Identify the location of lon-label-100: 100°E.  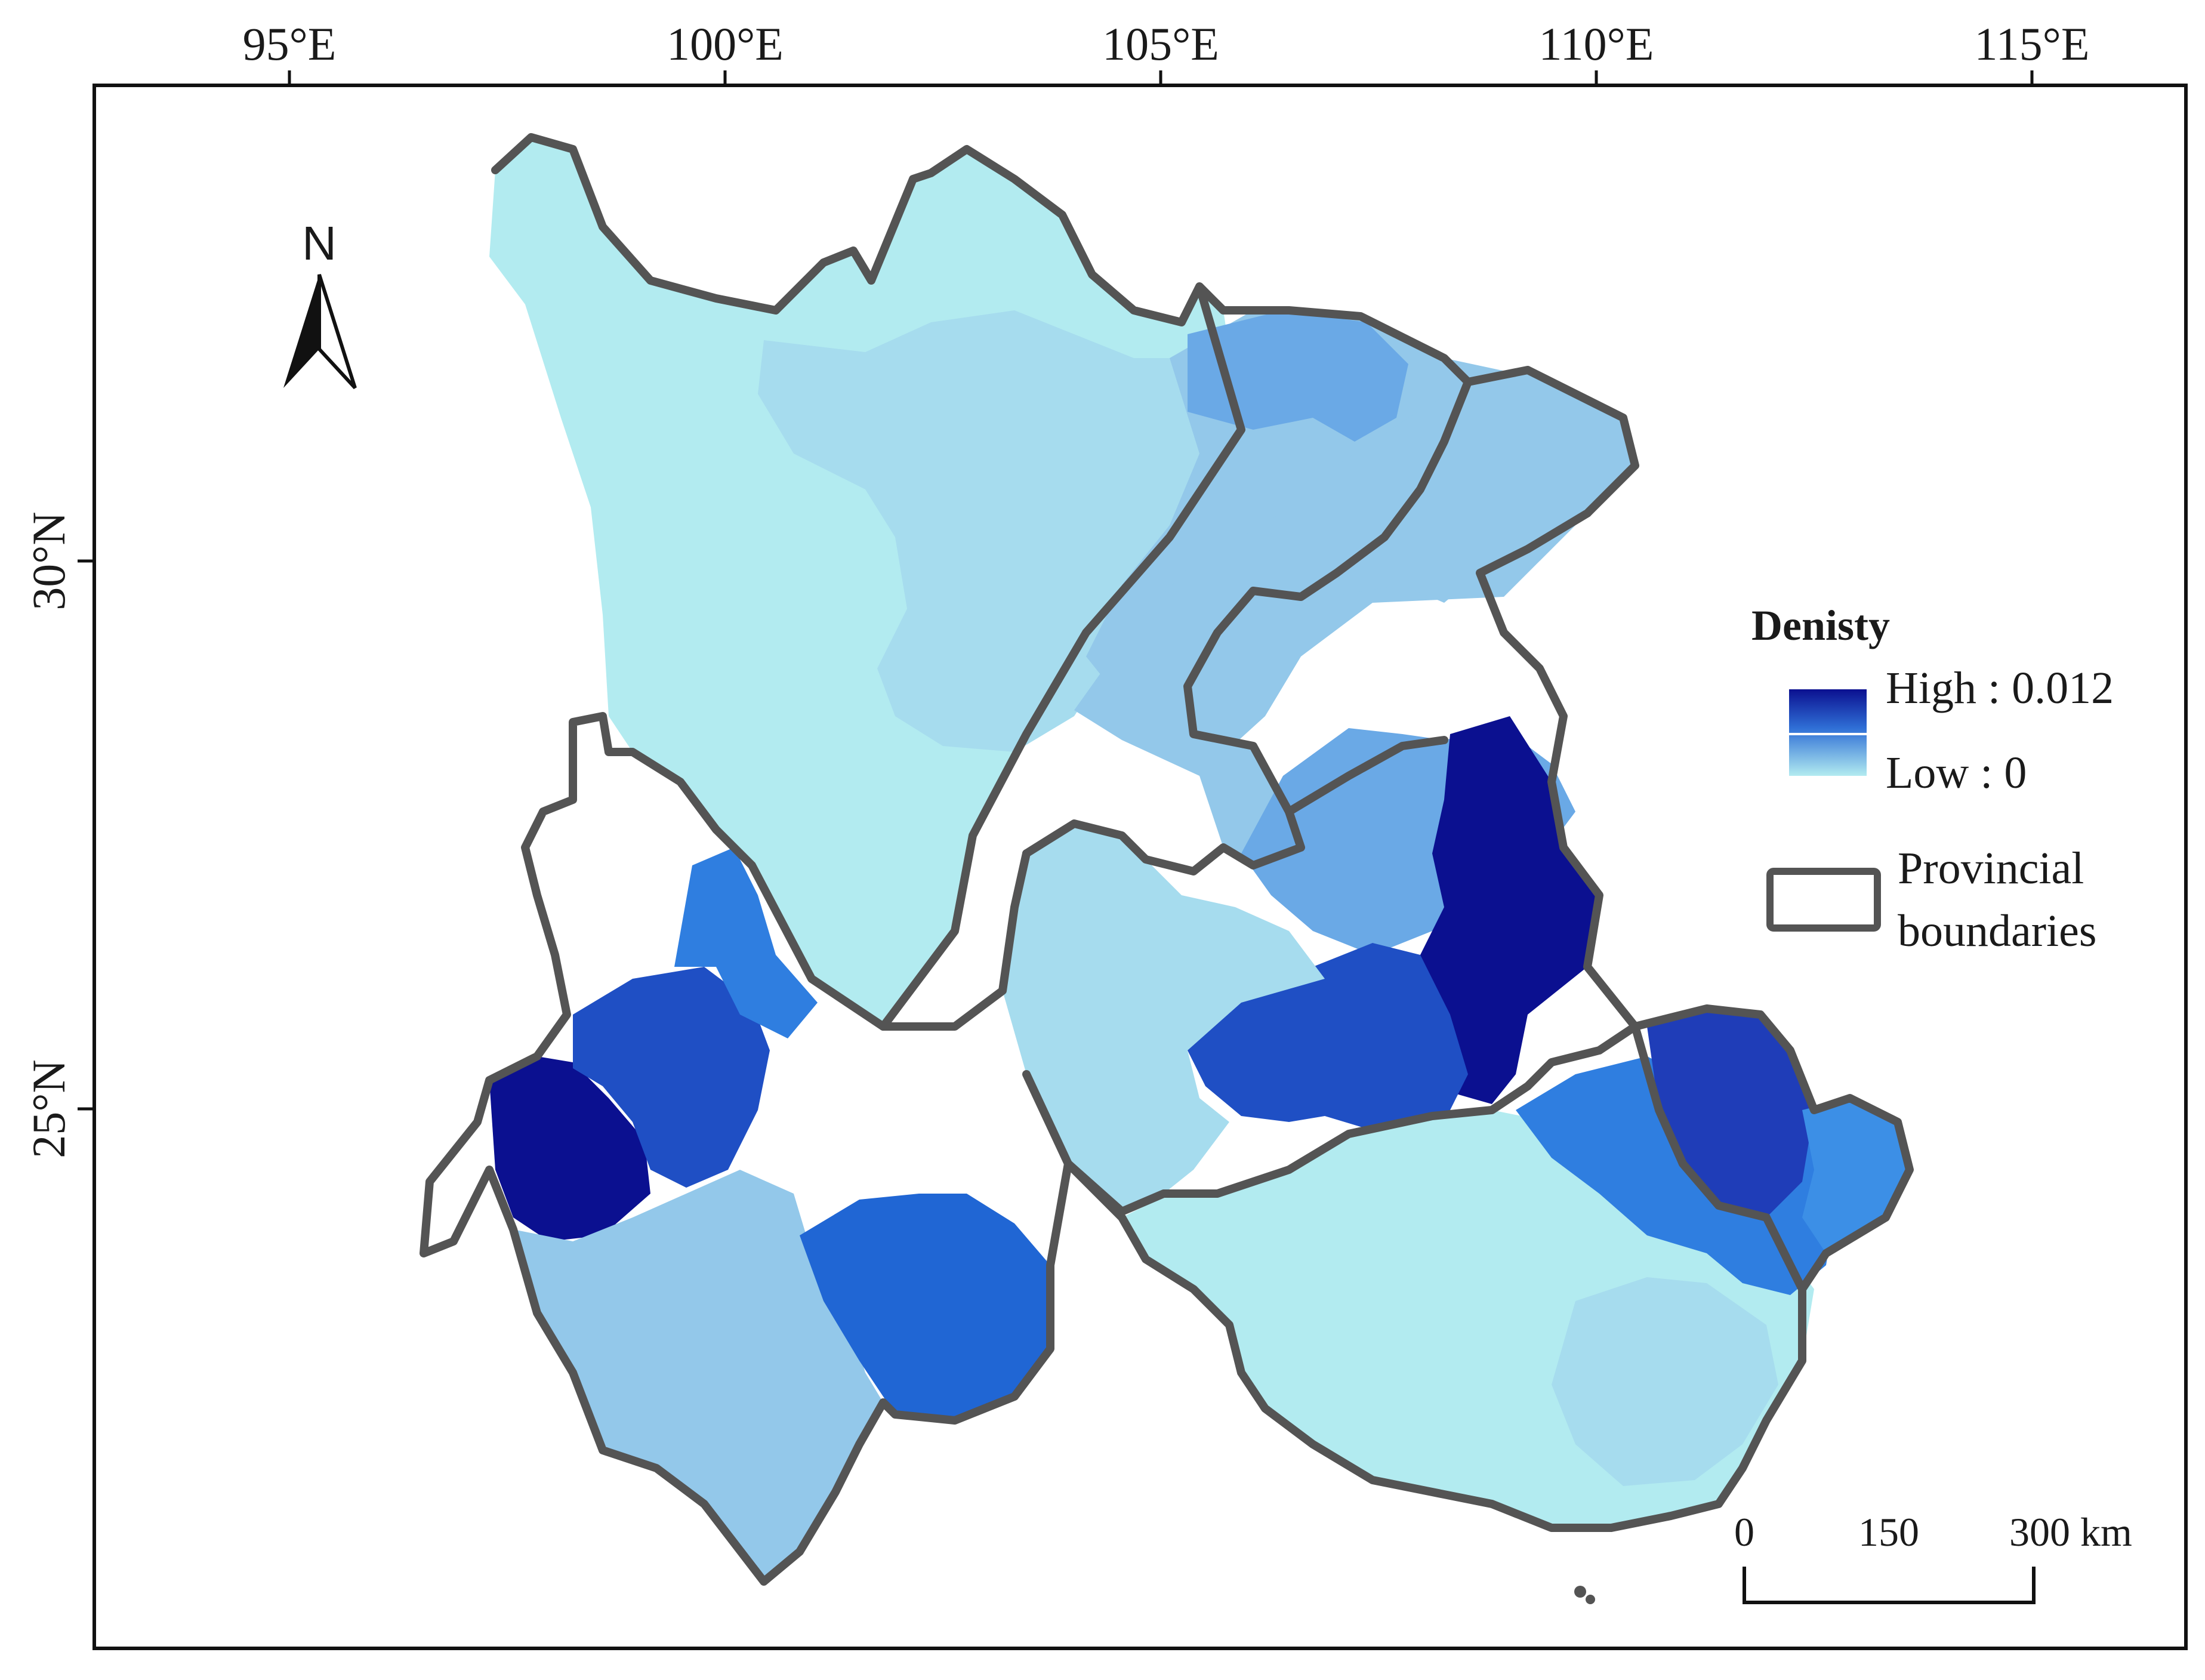
(725, 44).